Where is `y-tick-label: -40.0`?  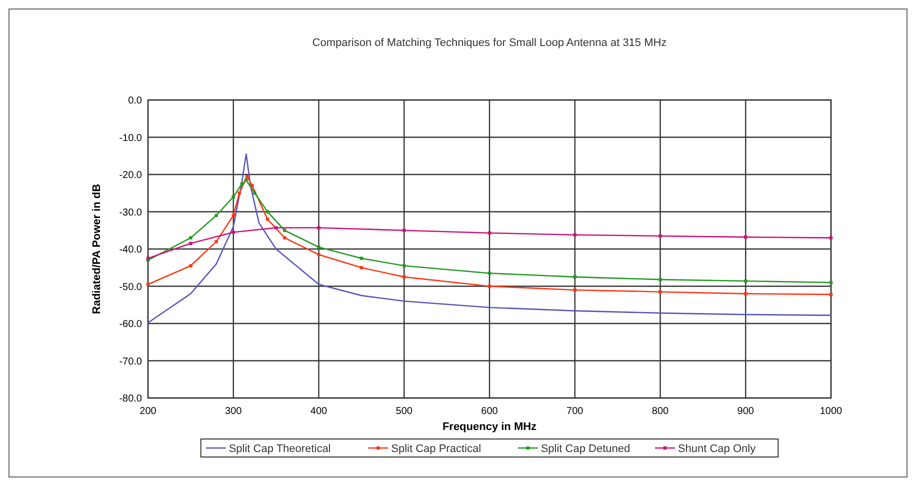 y-tick-label: -40.0 is located at coordinates (130, 250).